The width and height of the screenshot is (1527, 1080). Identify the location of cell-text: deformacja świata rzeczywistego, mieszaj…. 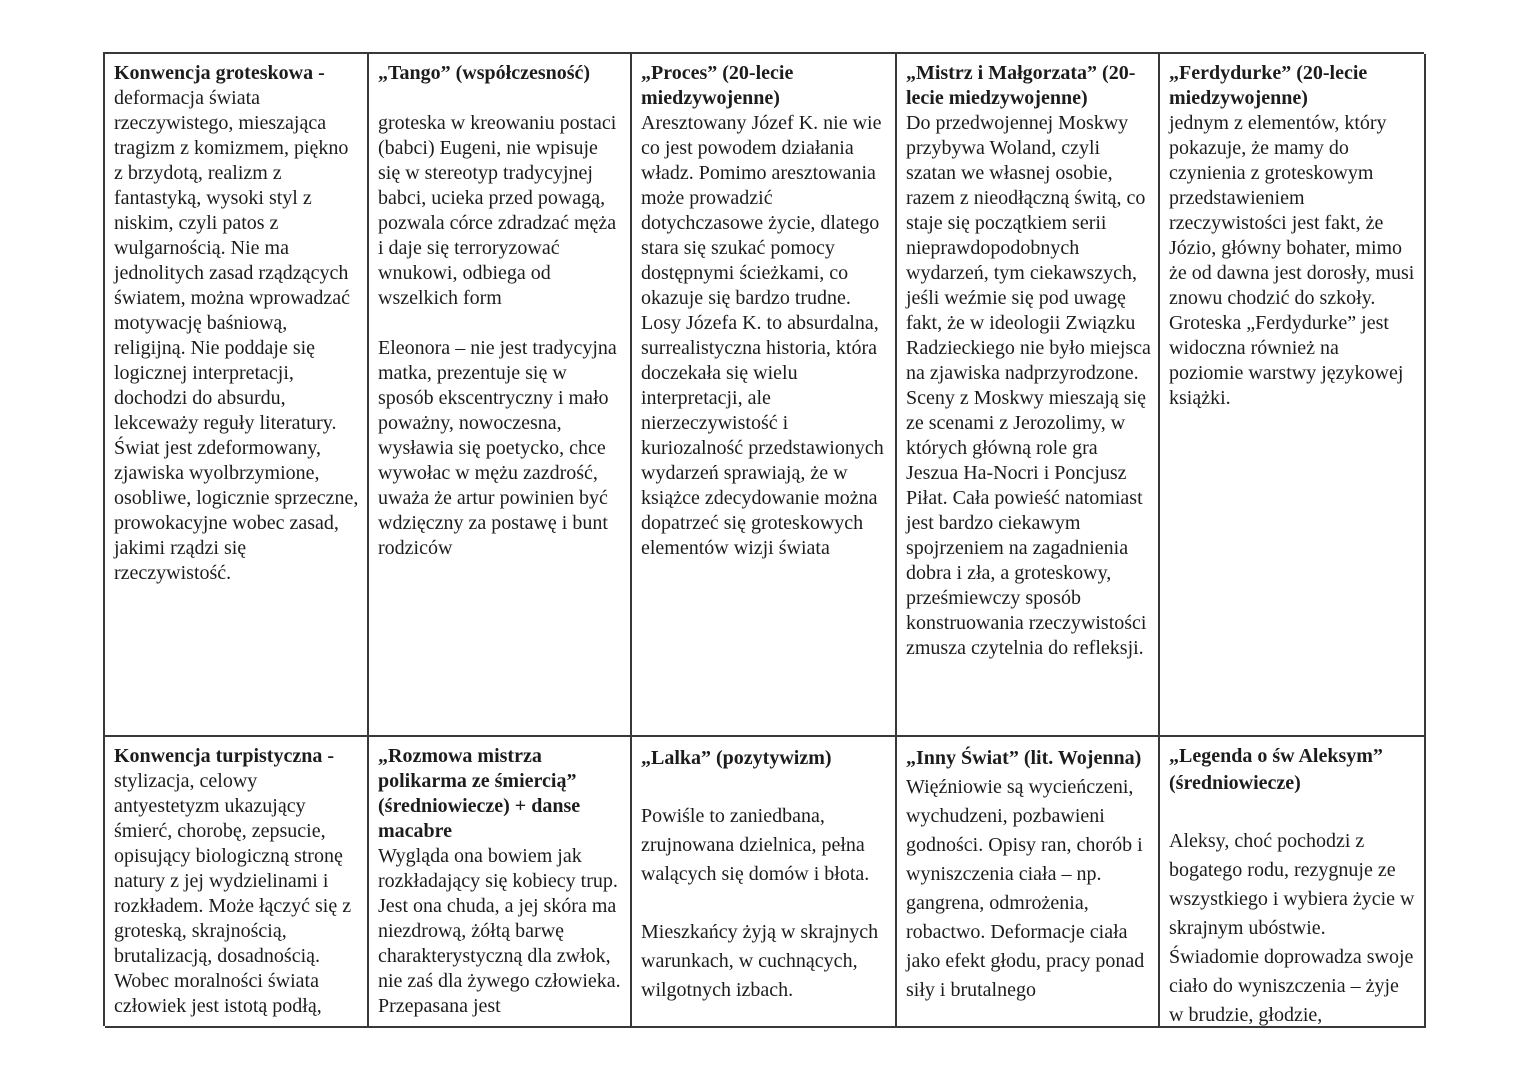
(236, 335).